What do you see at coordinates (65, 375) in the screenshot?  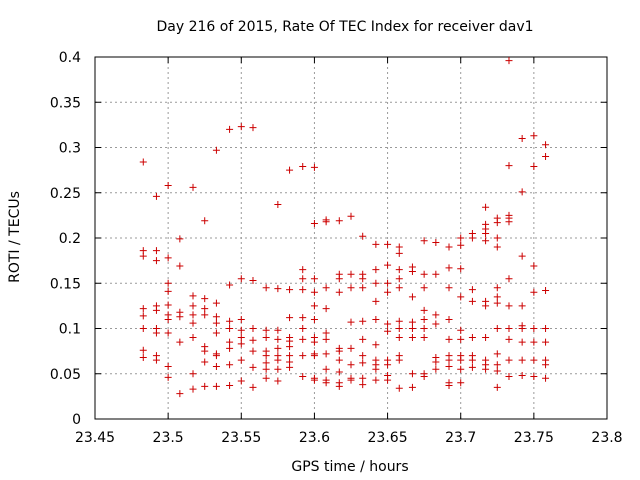 I see `y-tick-label: 0.05` at bounding box center [65, 375].